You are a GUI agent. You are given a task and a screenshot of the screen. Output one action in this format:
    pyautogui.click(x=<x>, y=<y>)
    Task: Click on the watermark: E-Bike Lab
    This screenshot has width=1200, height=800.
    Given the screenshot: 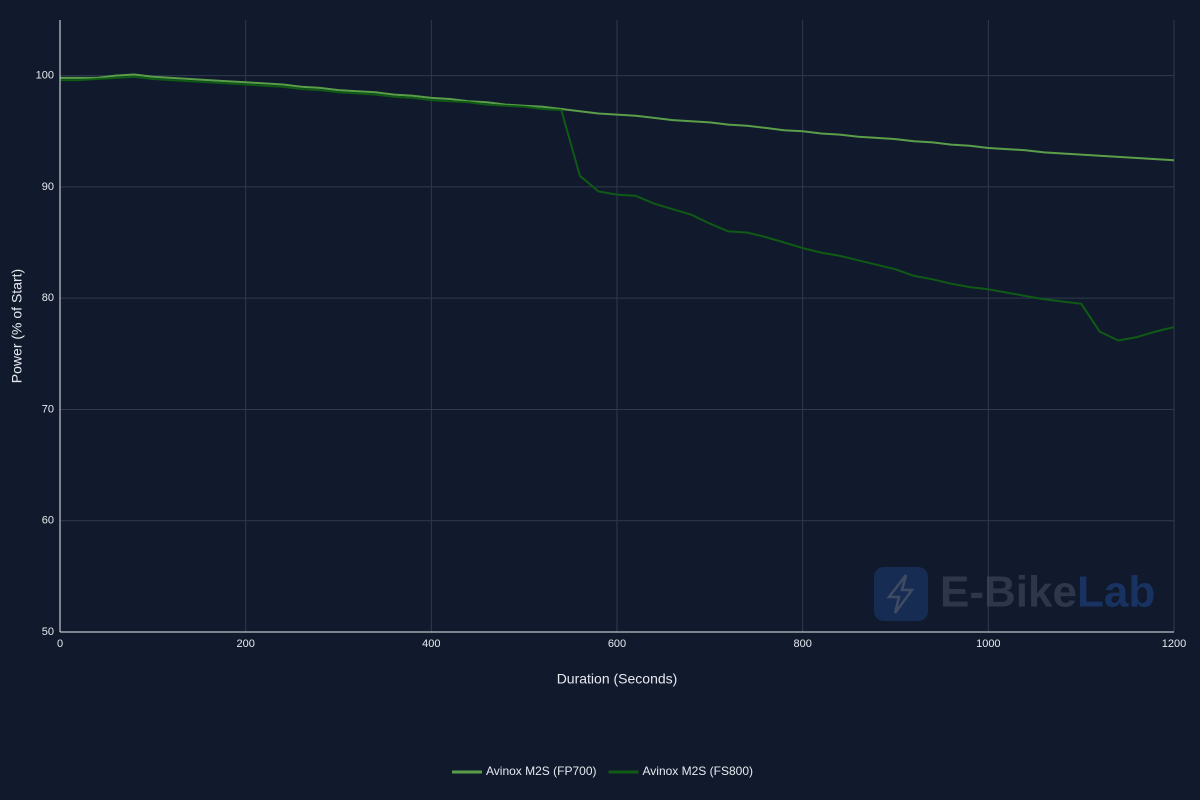 What is the action you would take?
    pyautogui.click(x=1014, y=594)
    